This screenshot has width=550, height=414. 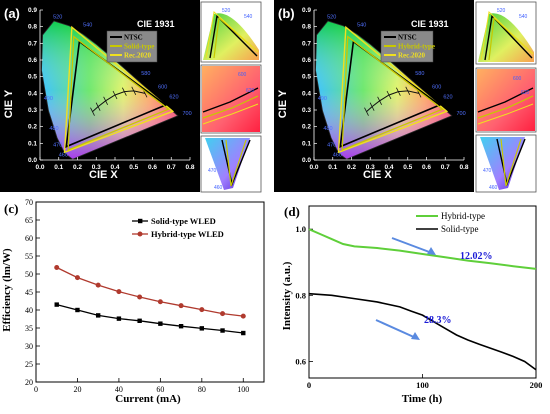 I want to click on svg-text: 460, so click(x=218, y=188).